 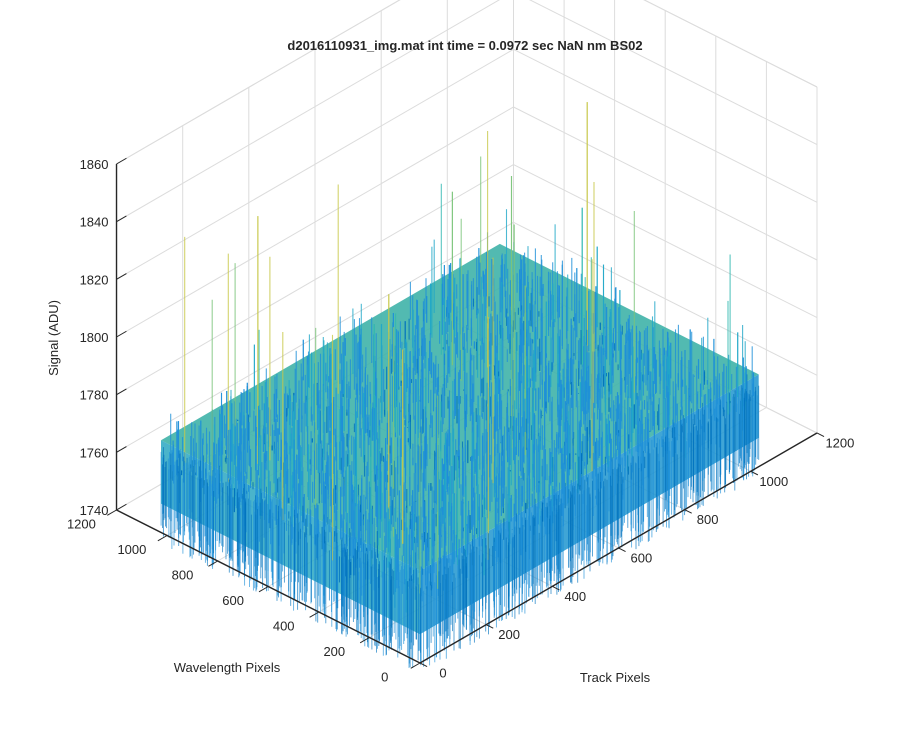 I want to click on z-tick-label: 1800, so click(x=94, y=337).